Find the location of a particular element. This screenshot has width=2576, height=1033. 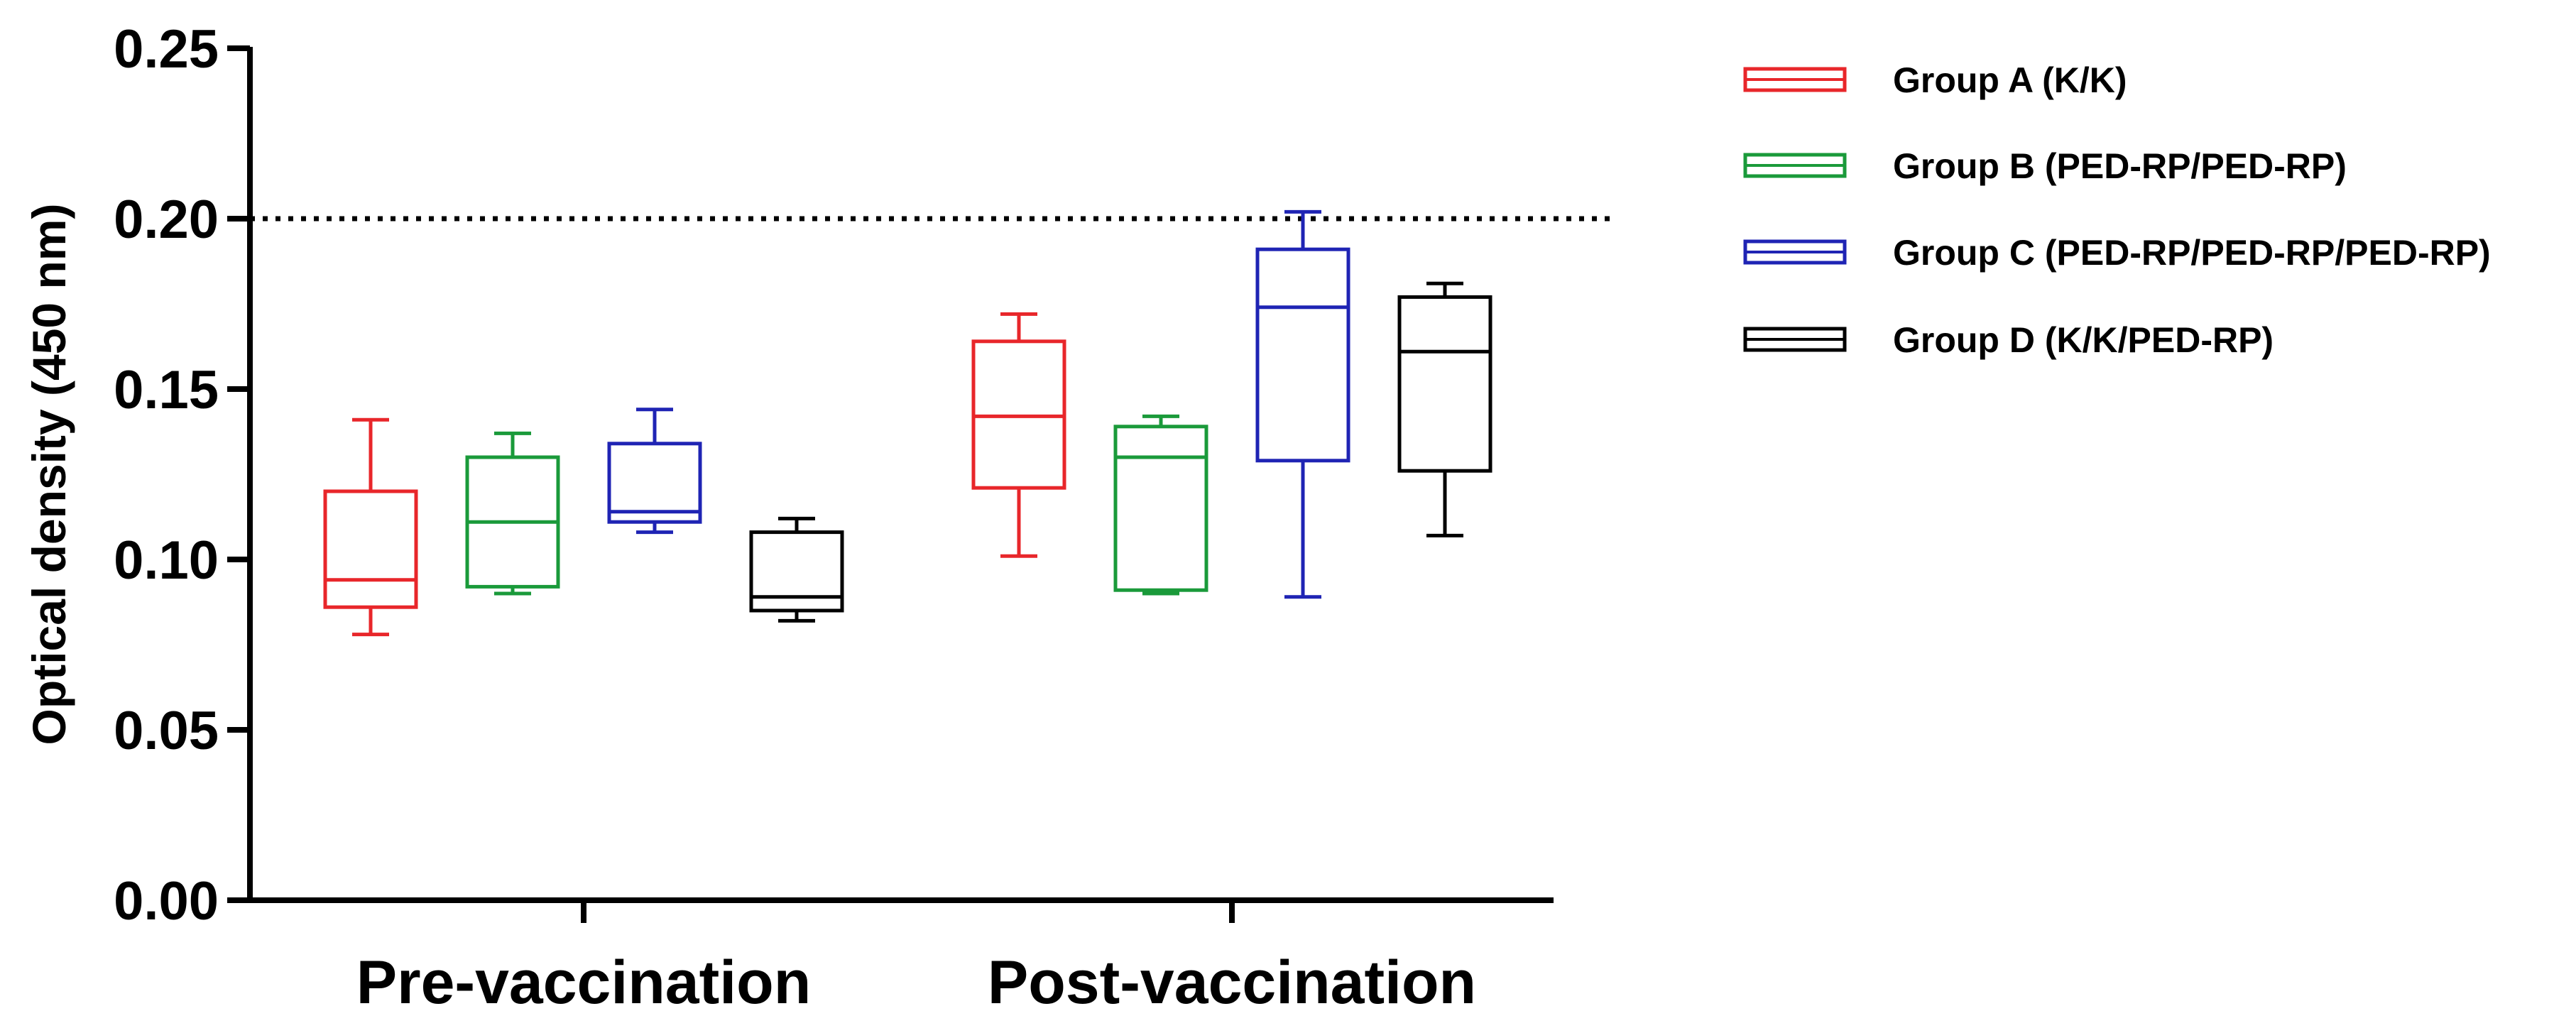

legend-label: Group B (PED-RP/PED-RP) is located at coordinates (2120, 166).